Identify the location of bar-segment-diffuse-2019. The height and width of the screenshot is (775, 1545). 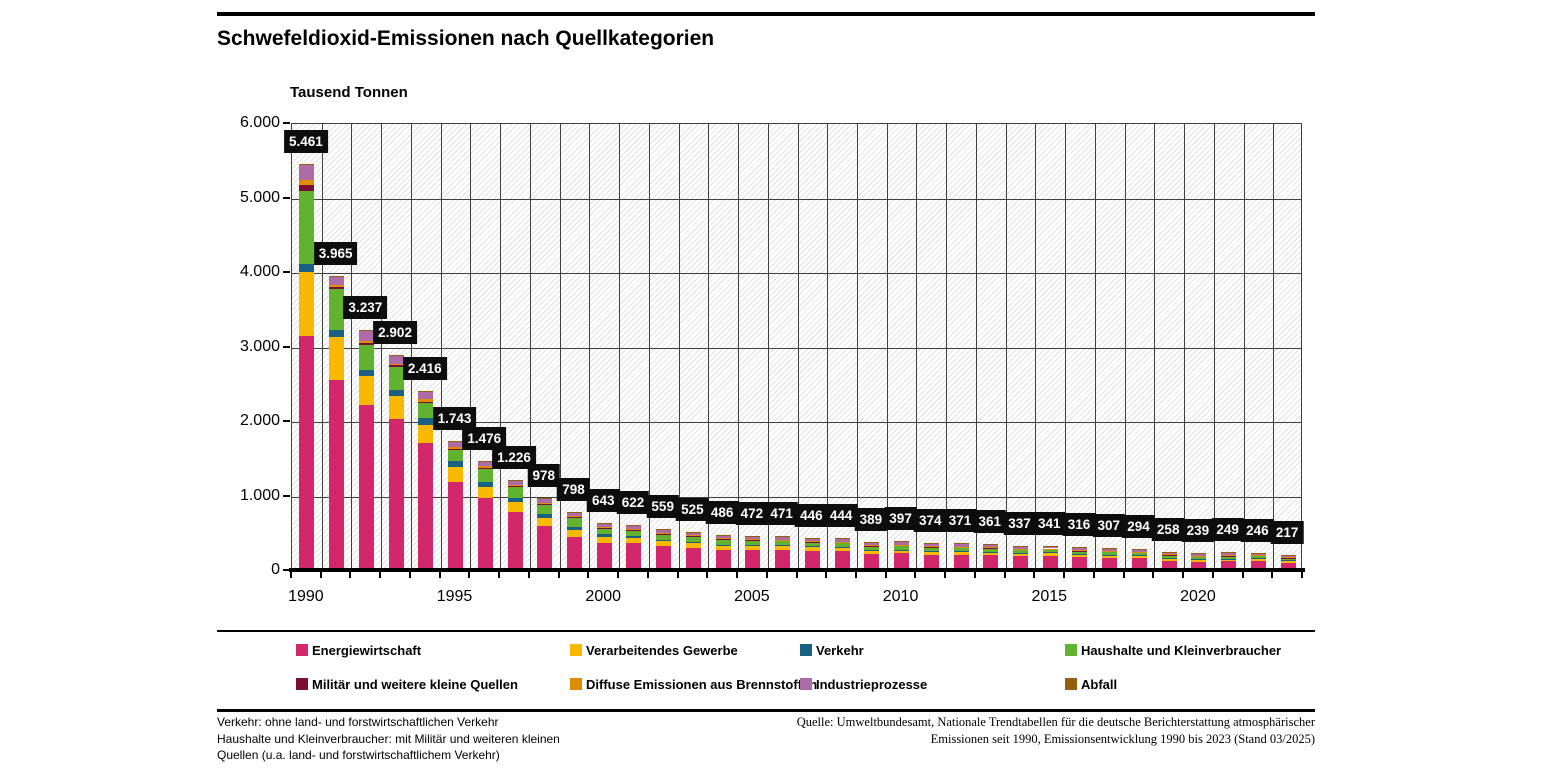
(1169, 555).